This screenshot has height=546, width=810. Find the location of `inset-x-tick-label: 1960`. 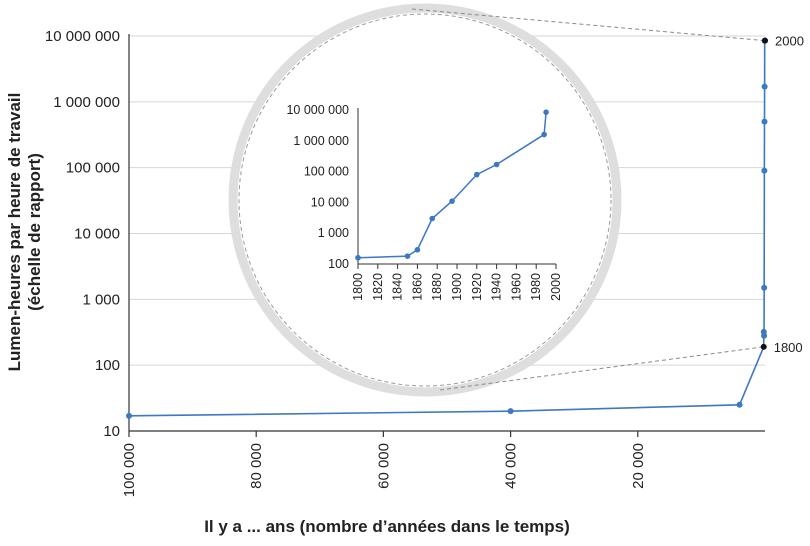

inset-x-tick-label: 1960 is located at coordinates (516, 287).